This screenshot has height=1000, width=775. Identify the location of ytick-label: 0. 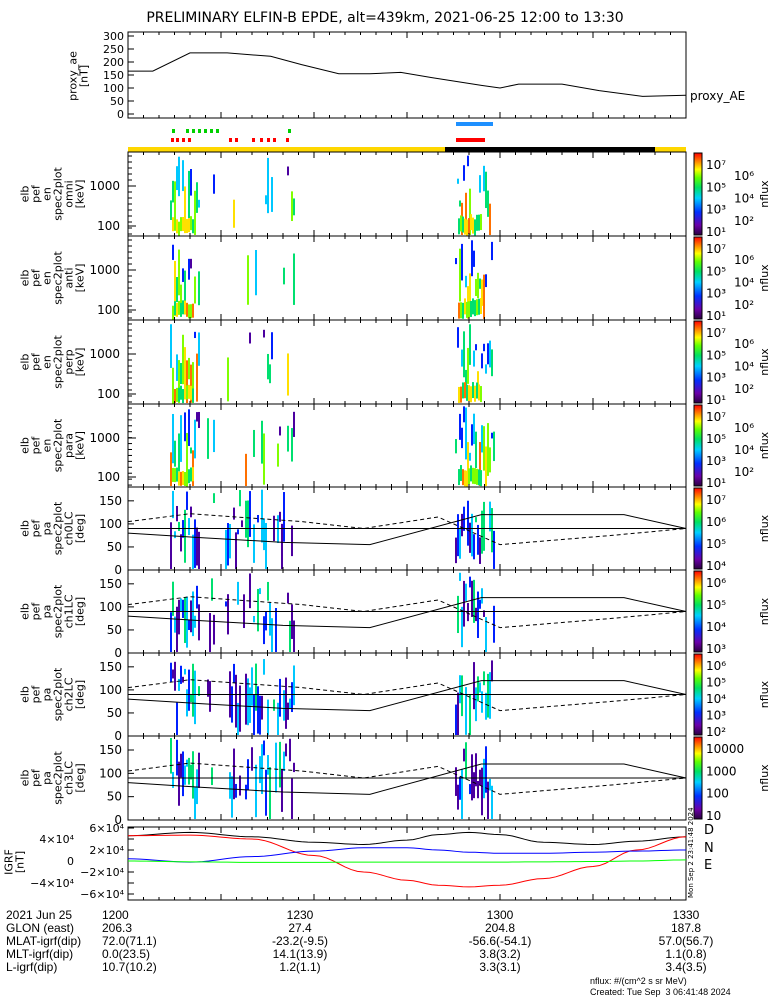
(118, 820).